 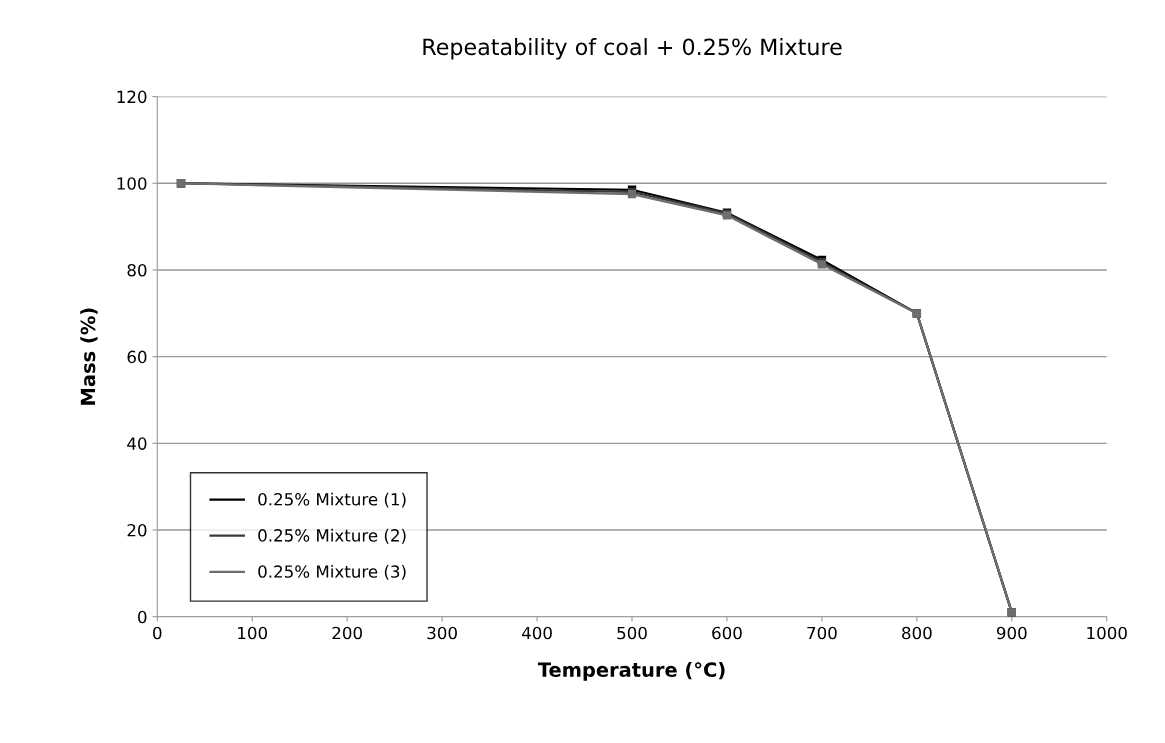 What do you see at coordinates (442, 633) in the screenshot?
I see `x-tick-label: 300` at bounding box center [442, 633].